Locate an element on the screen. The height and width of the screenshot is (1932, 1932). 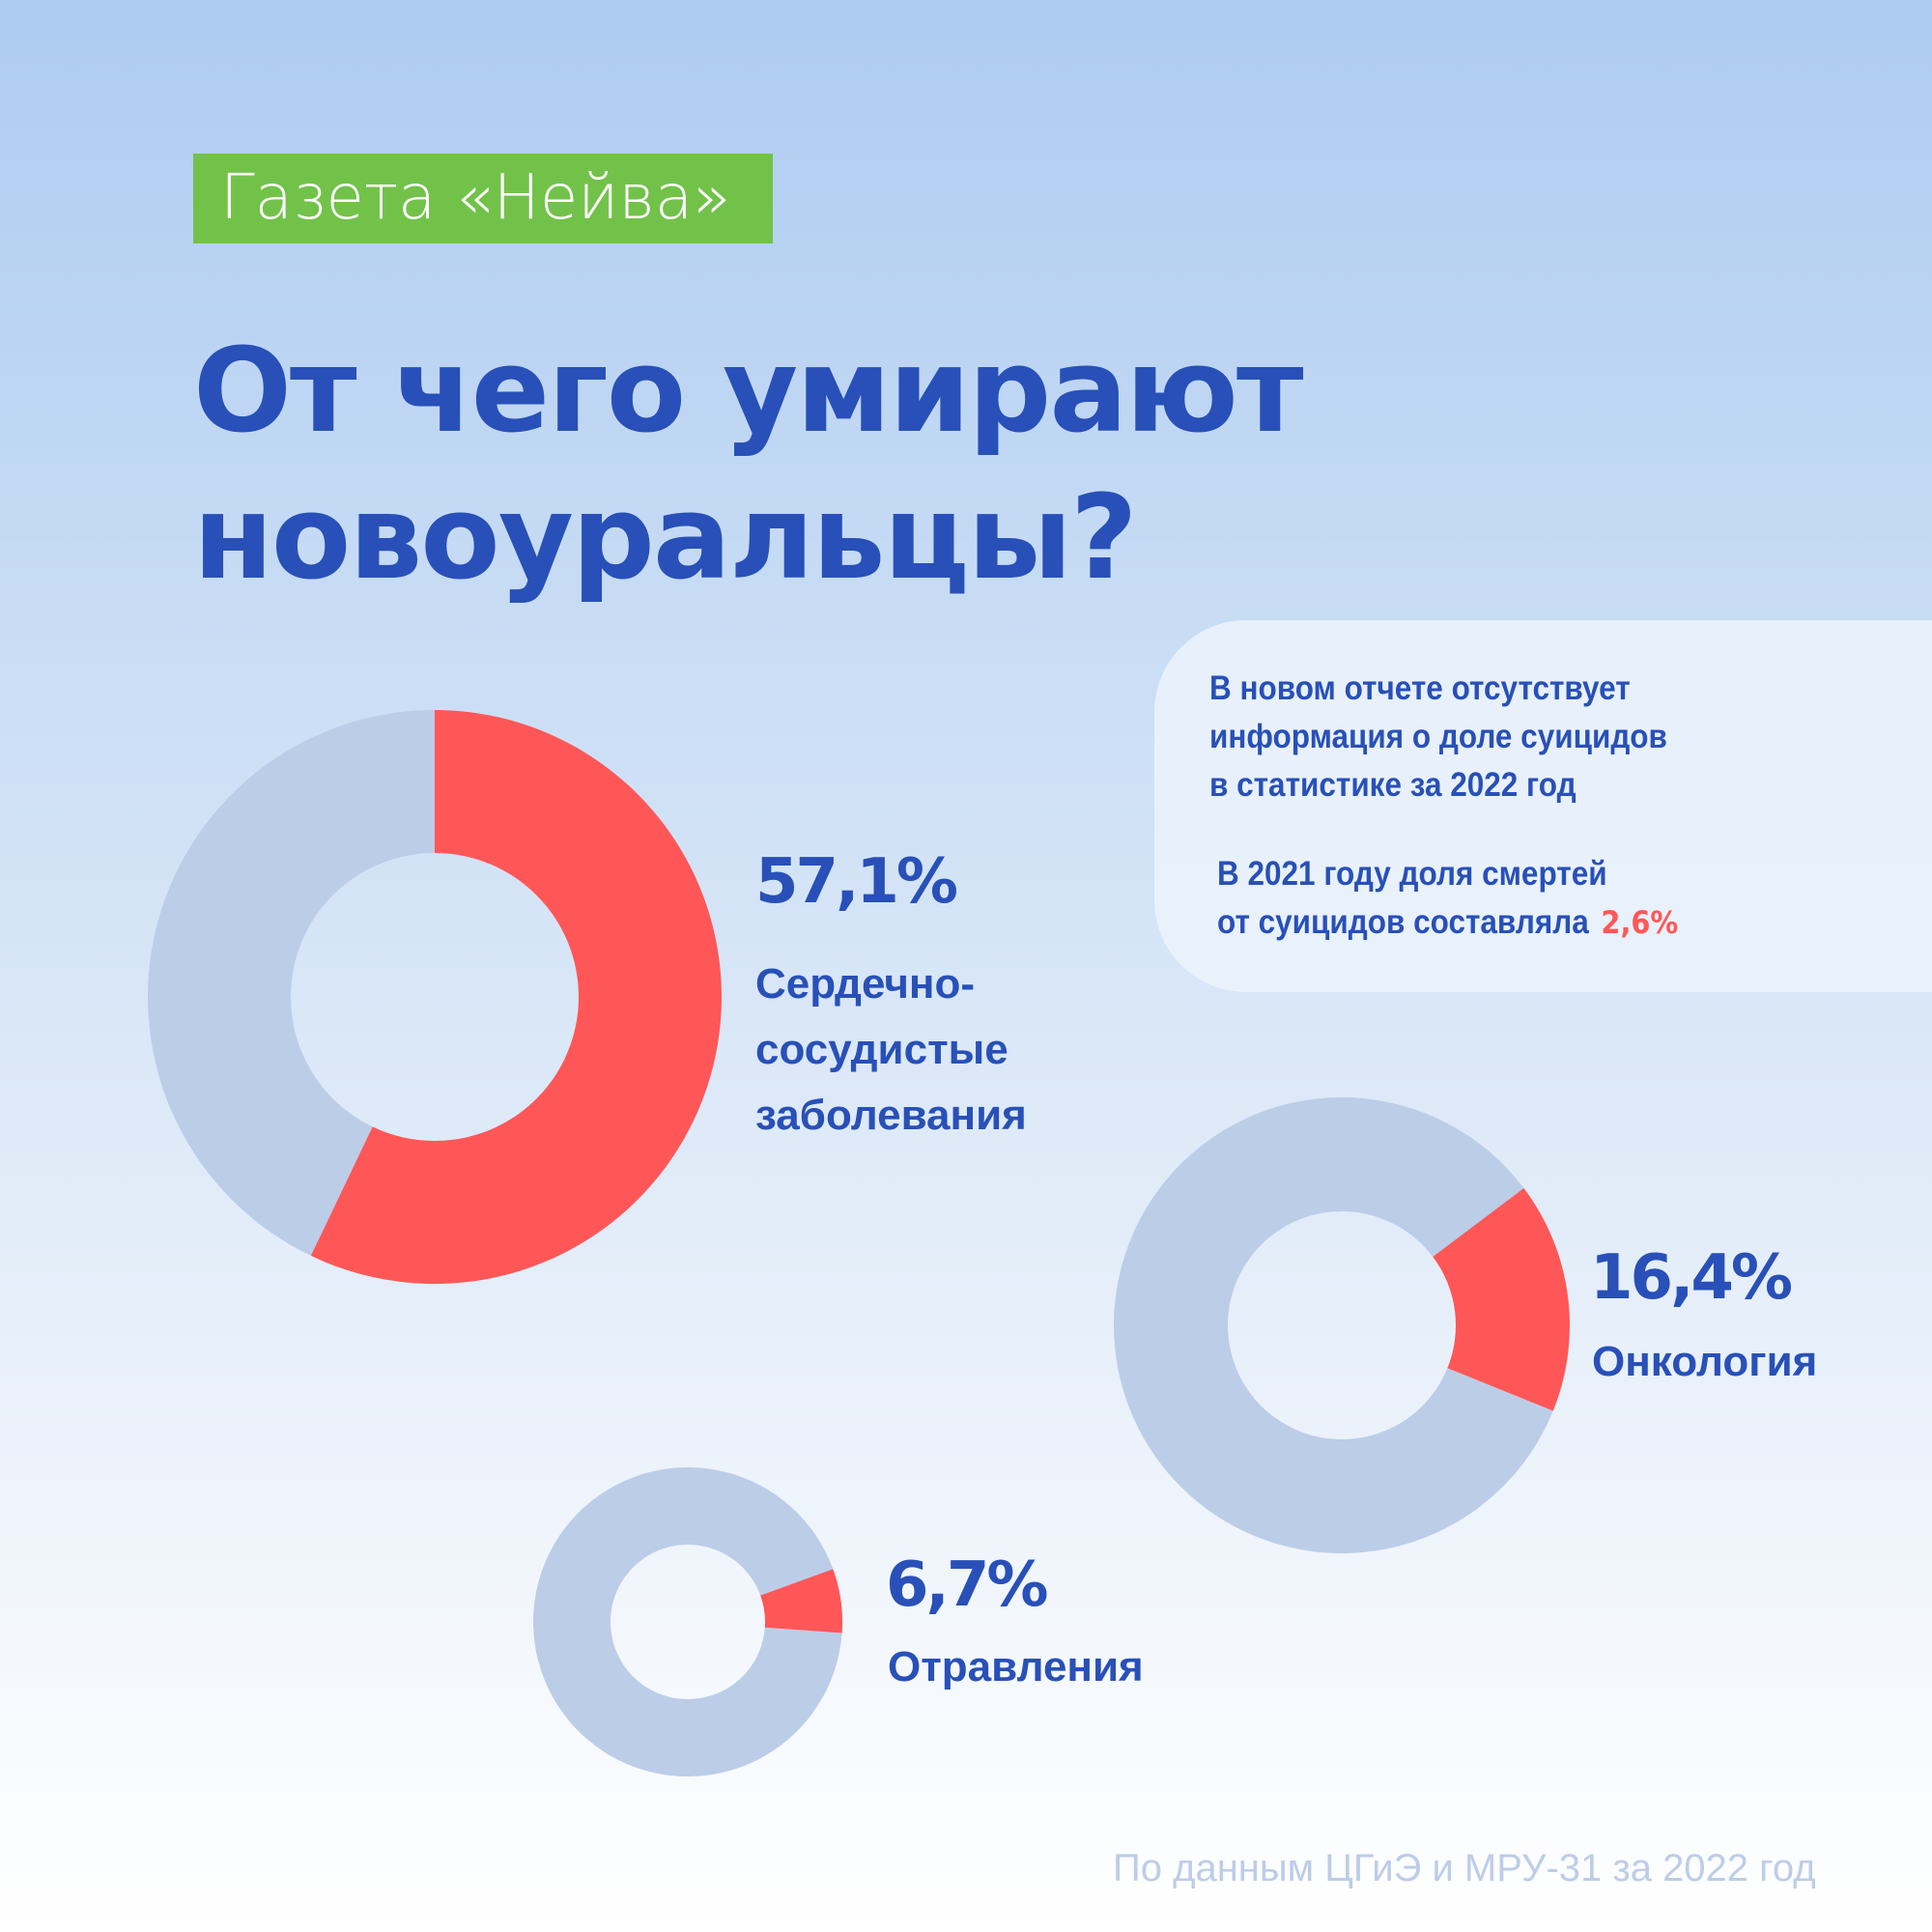
source-footer: По данным ЦГиЭ и МРУ-31 за 2022 год is located at coordinates (1464, 1868).